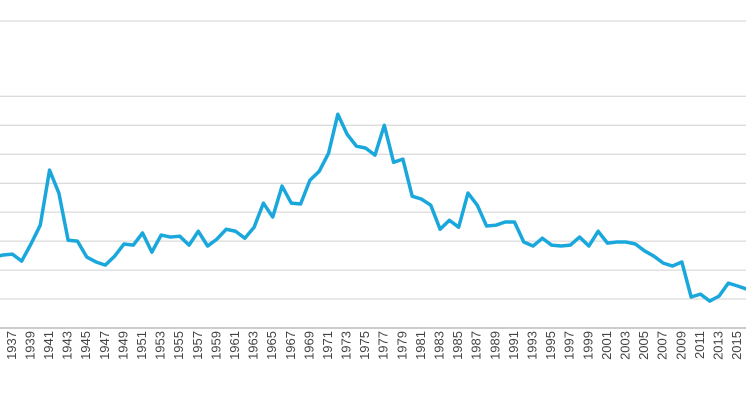 The image size is (746, 419). Describe the element at coordinates (271, 345) in the screenshot. I see `x-tick-label: 1965` at that location.